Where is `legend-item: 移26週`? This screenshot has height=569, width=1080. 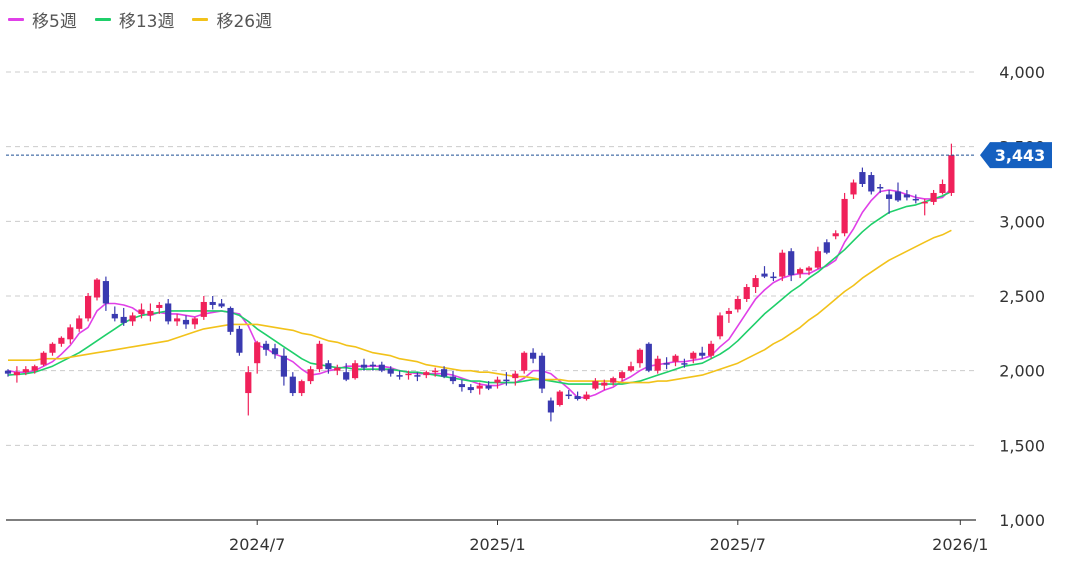 legend-item: 移26週 is located at coordinates (232, 19).